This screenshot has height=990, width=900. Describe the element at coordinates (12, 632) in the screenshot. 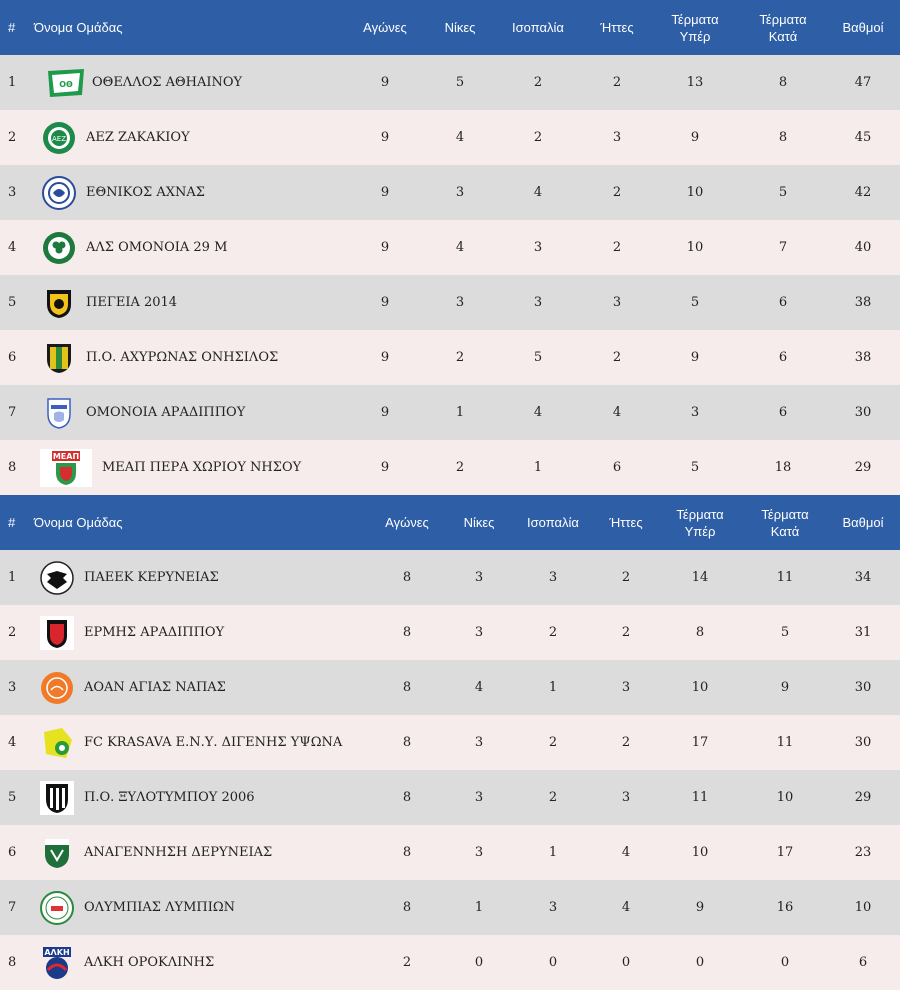

I see `position-cell: 2` at that location.